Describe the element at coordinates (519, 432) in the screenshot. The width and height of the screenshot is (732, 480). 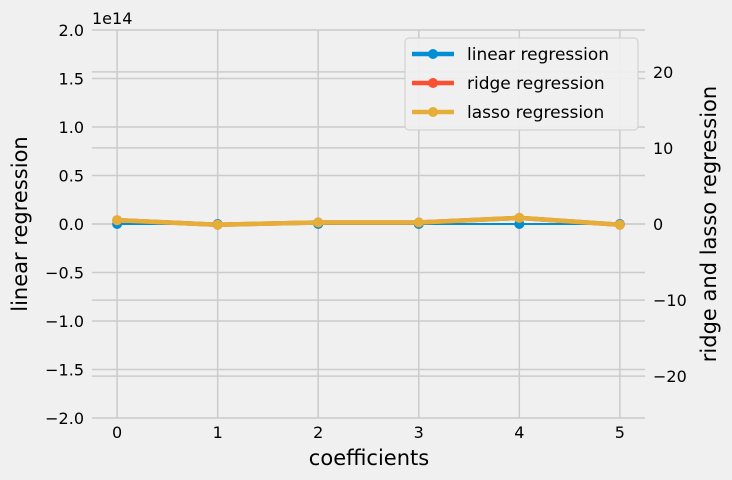
I see `x-tick-label: 4` at that location.